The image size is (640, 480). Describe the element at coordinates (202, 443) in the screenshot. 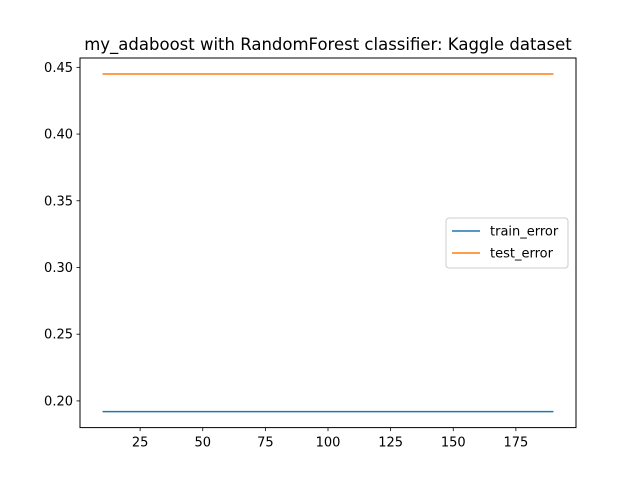

I see `x-tick-label: 50` at that location.